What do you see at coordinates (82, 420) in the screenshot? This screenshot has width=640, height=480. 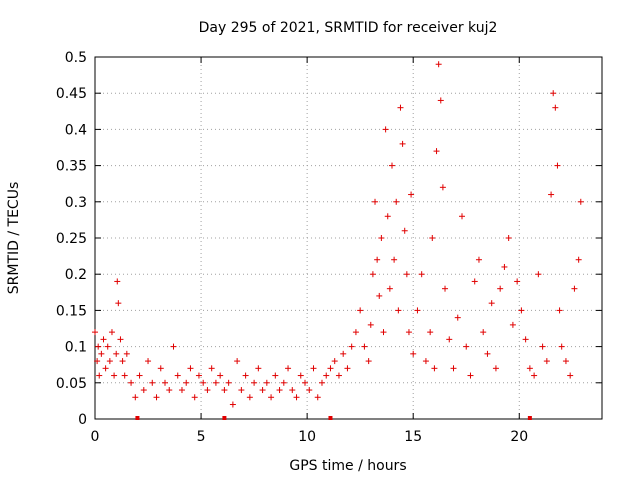 I see `y-tick-label: 0` at bounding box center [82, 420].